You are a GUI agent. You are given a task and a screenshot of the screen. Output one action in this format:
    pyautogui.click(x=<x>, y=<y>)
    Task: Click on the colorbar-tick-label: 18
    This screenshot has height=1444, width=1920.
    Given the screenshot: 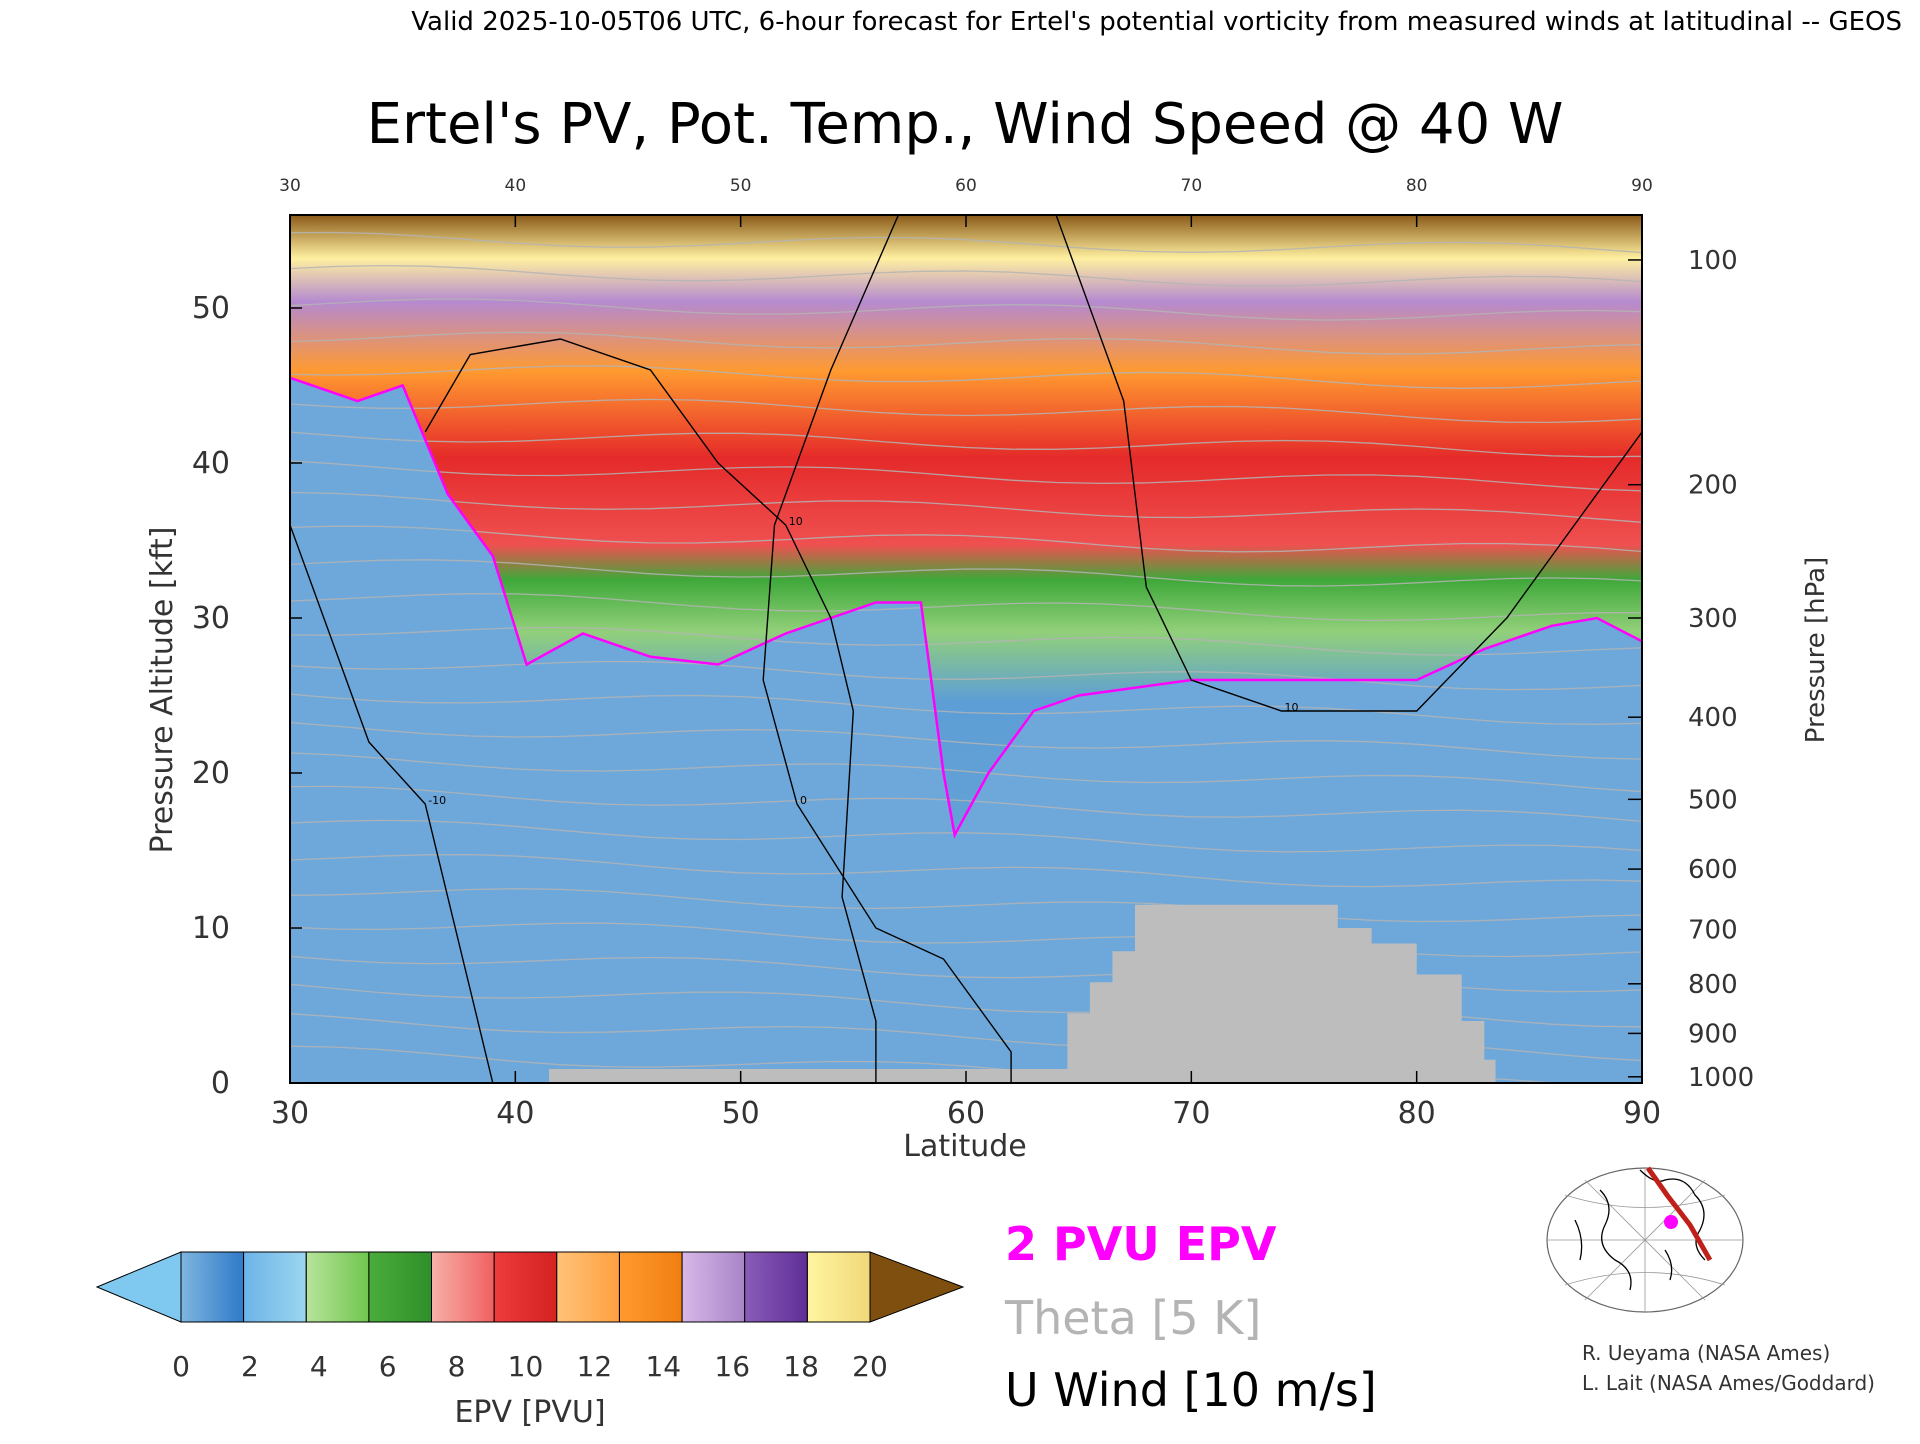 What is the action you would take?
    pyautogui.click(x=801, y=1366)
    